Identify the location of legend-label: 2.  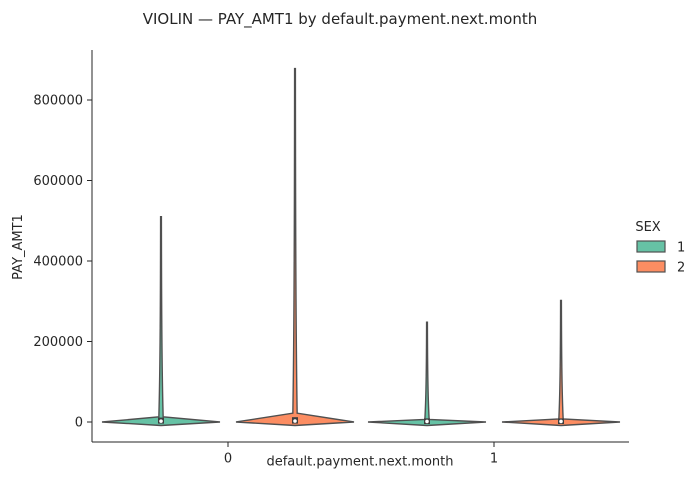
(681, 268).